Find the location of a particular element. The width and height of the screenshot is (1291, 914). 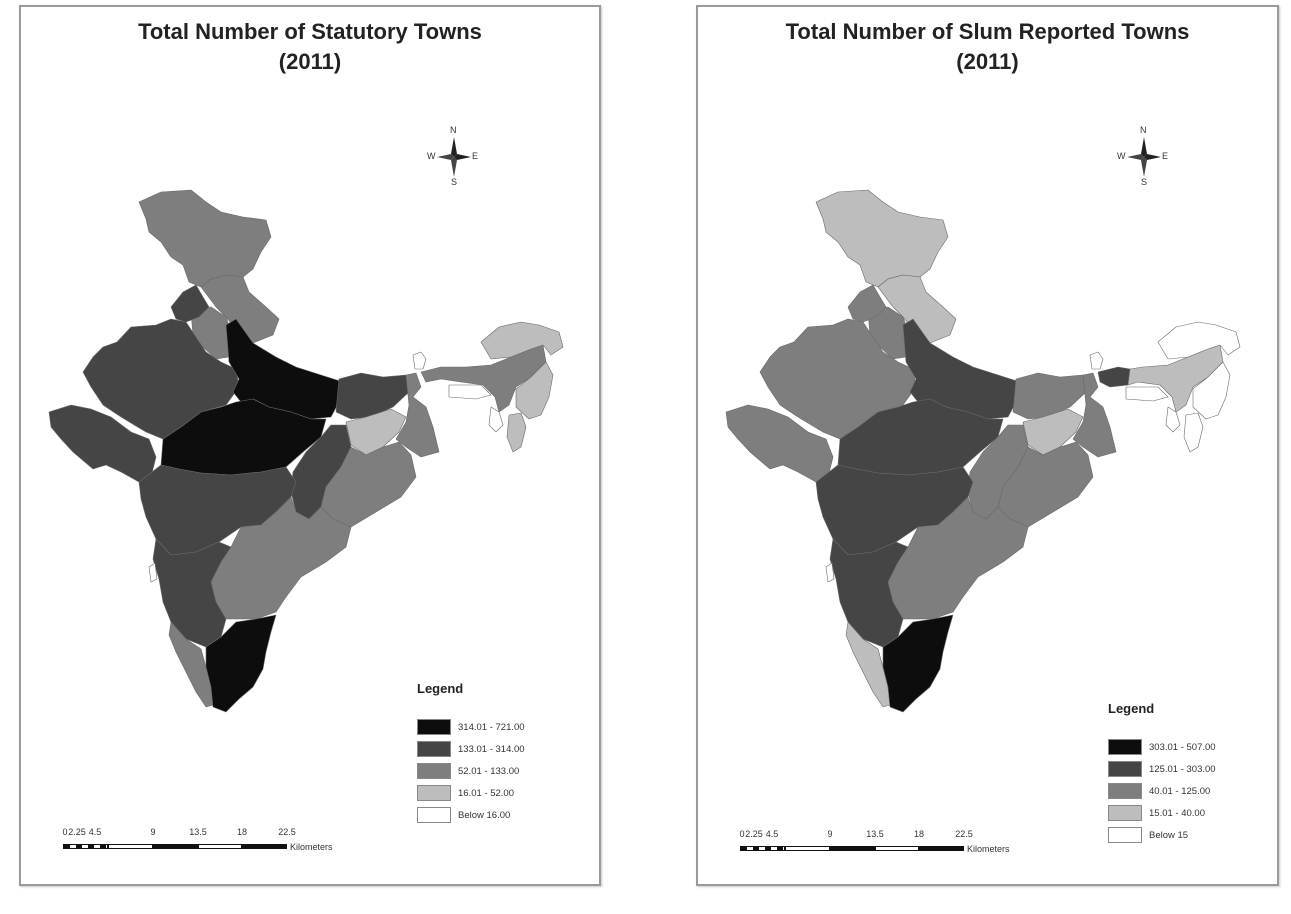

map-title: Total Number of Statutory Towns (2011) is located at coordinates (310, 47).